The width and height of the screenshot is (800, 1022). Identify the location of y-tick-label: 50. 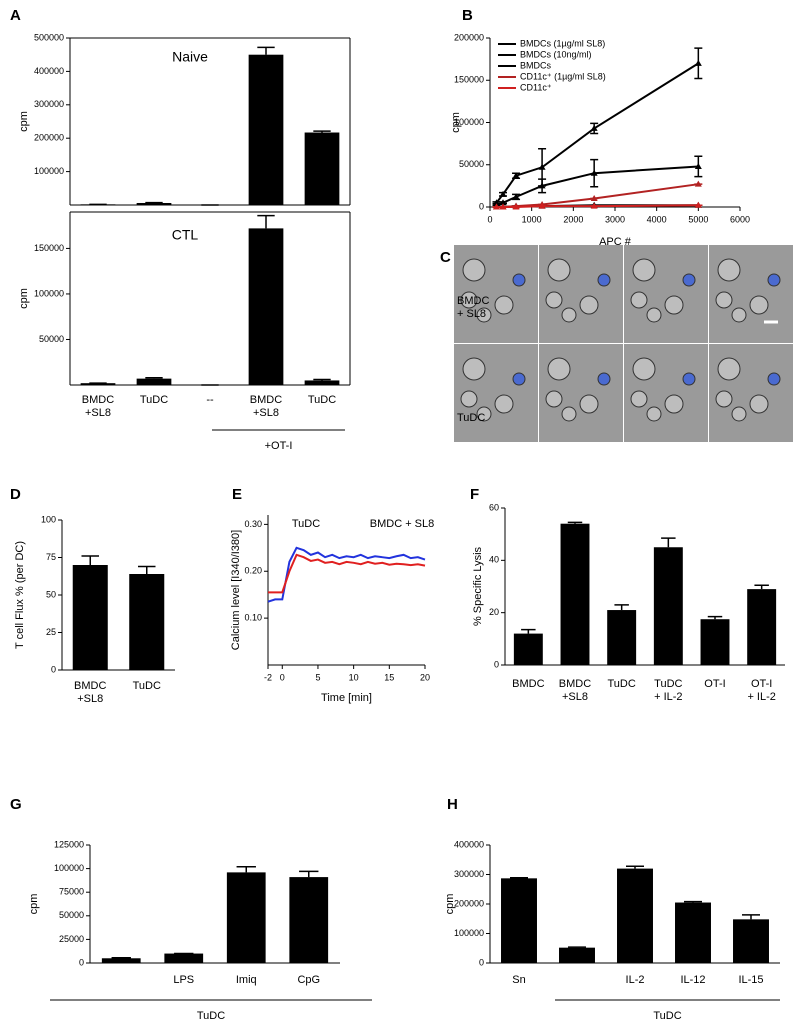
(51, 594).